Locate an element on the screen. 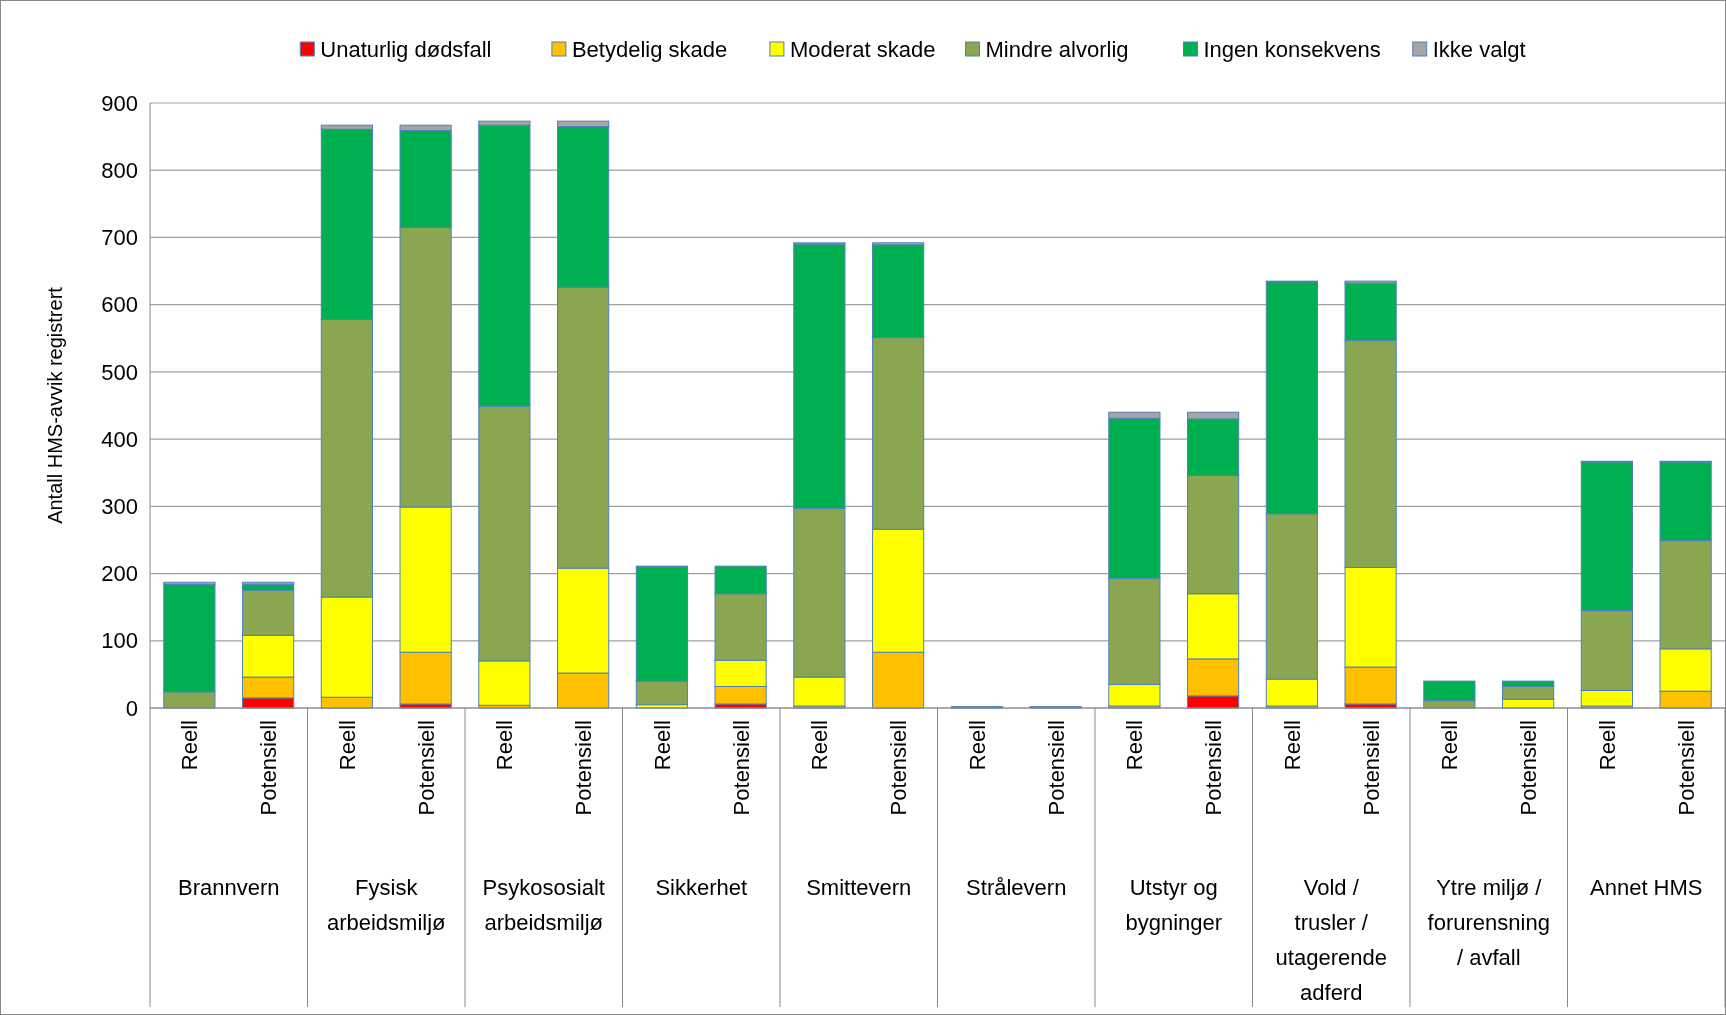  text: Brannvern is located at coordinates (228, 887).